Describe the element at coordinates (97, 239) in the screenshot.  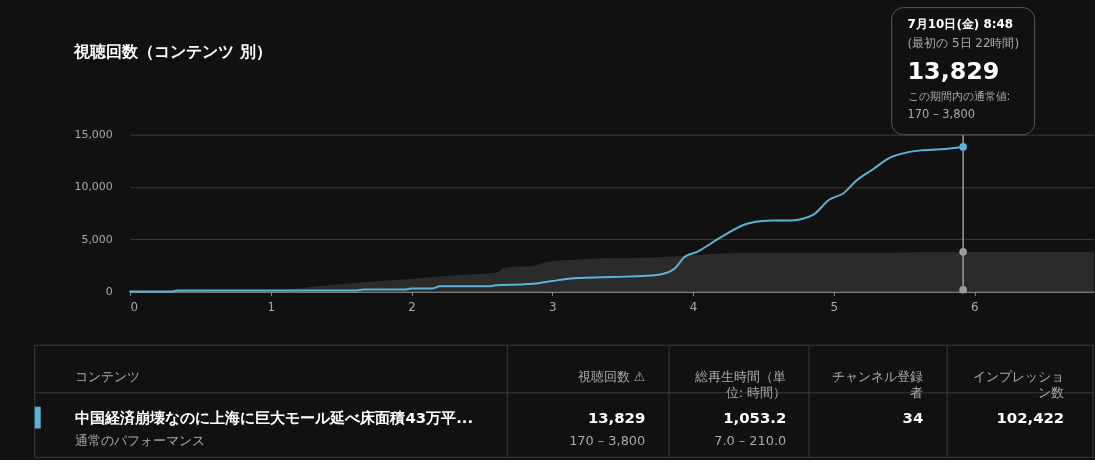
I see `y-tick-label: 5,000` at that location.